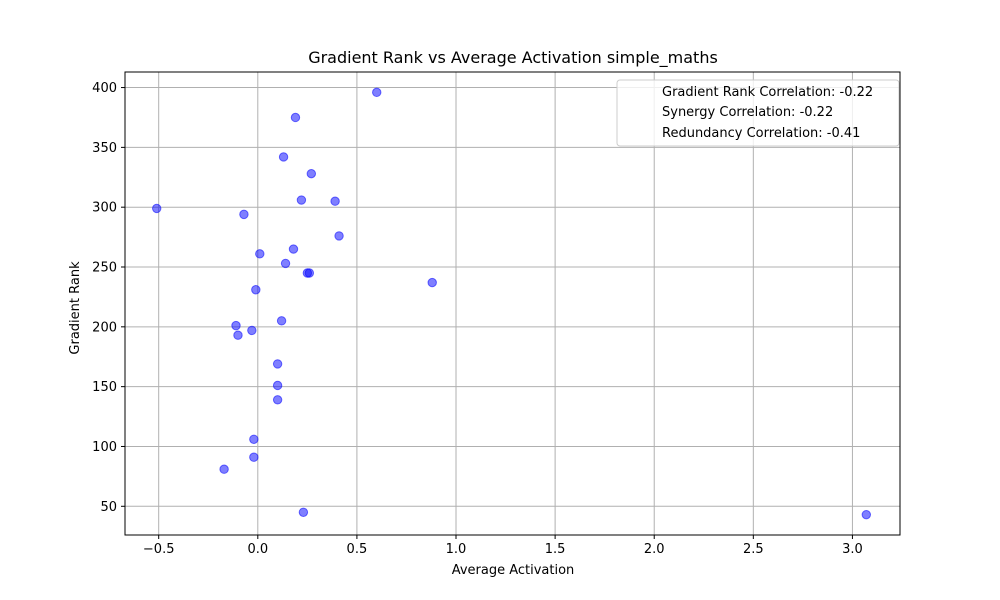 The height and width of the screenshot is (600, 1000). I want to click on legend-entry-synergy: Synergy Correlation: -0.22, so click(747, 112).